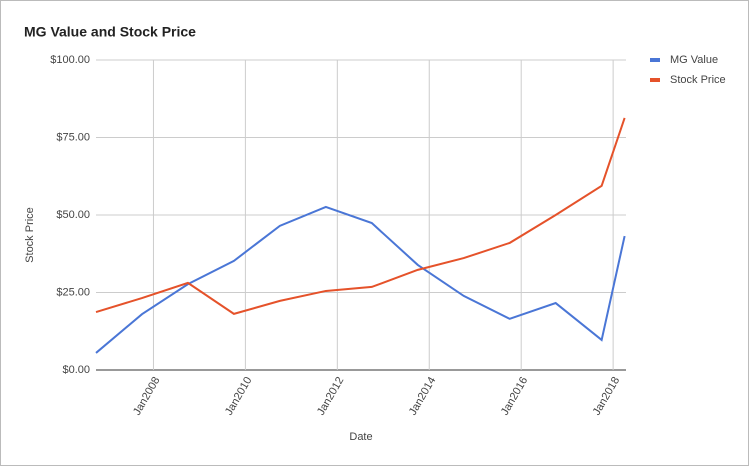 This screenshot has width=750, height=467. I want to click on y-axis-title: Stock Price, so click(30, 235).